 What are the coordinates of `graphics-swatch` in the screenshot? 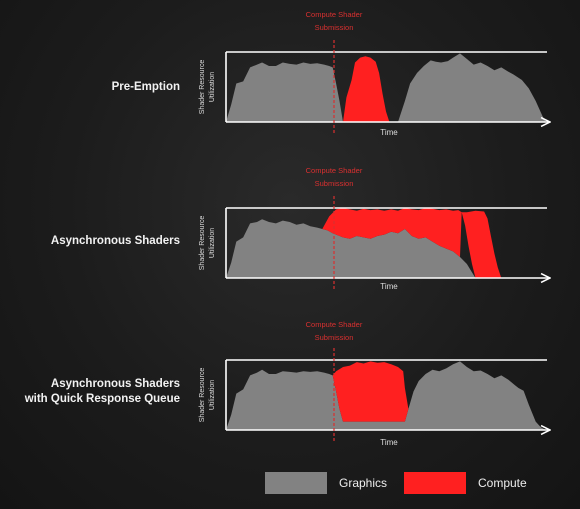 It's located at (296, 483).